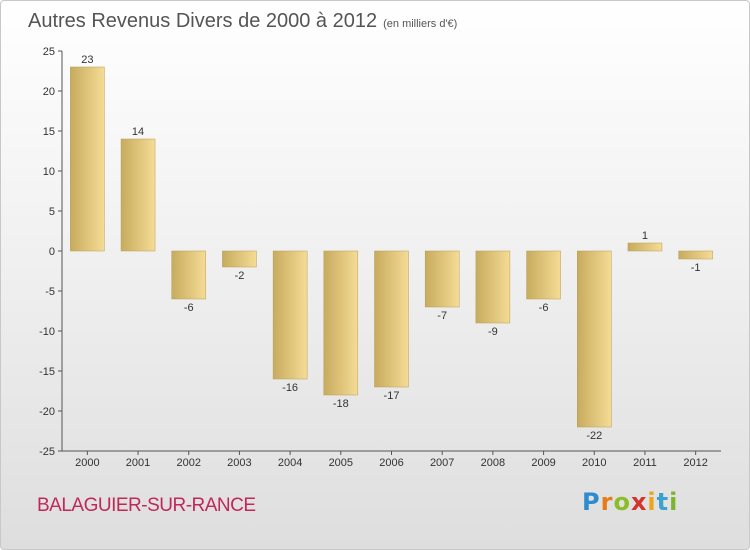 This screenshot has height=550, width=750. What do you see at coordinates (420, 24) in the screenshot?
I see `chart-unit: (en milliers d'€)` at bounding box center [420, 24].